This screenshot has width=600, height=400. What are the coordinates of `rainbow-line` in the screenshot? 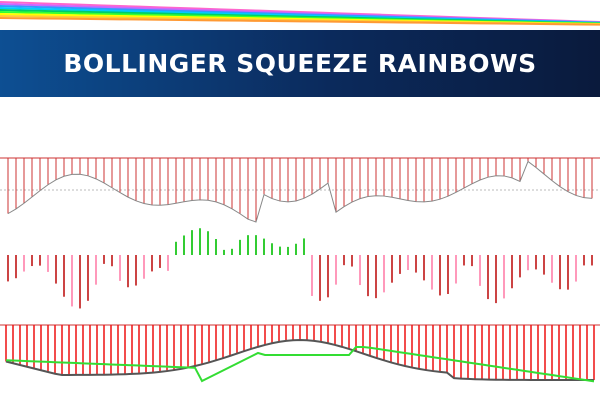 It's located at (300, 21).